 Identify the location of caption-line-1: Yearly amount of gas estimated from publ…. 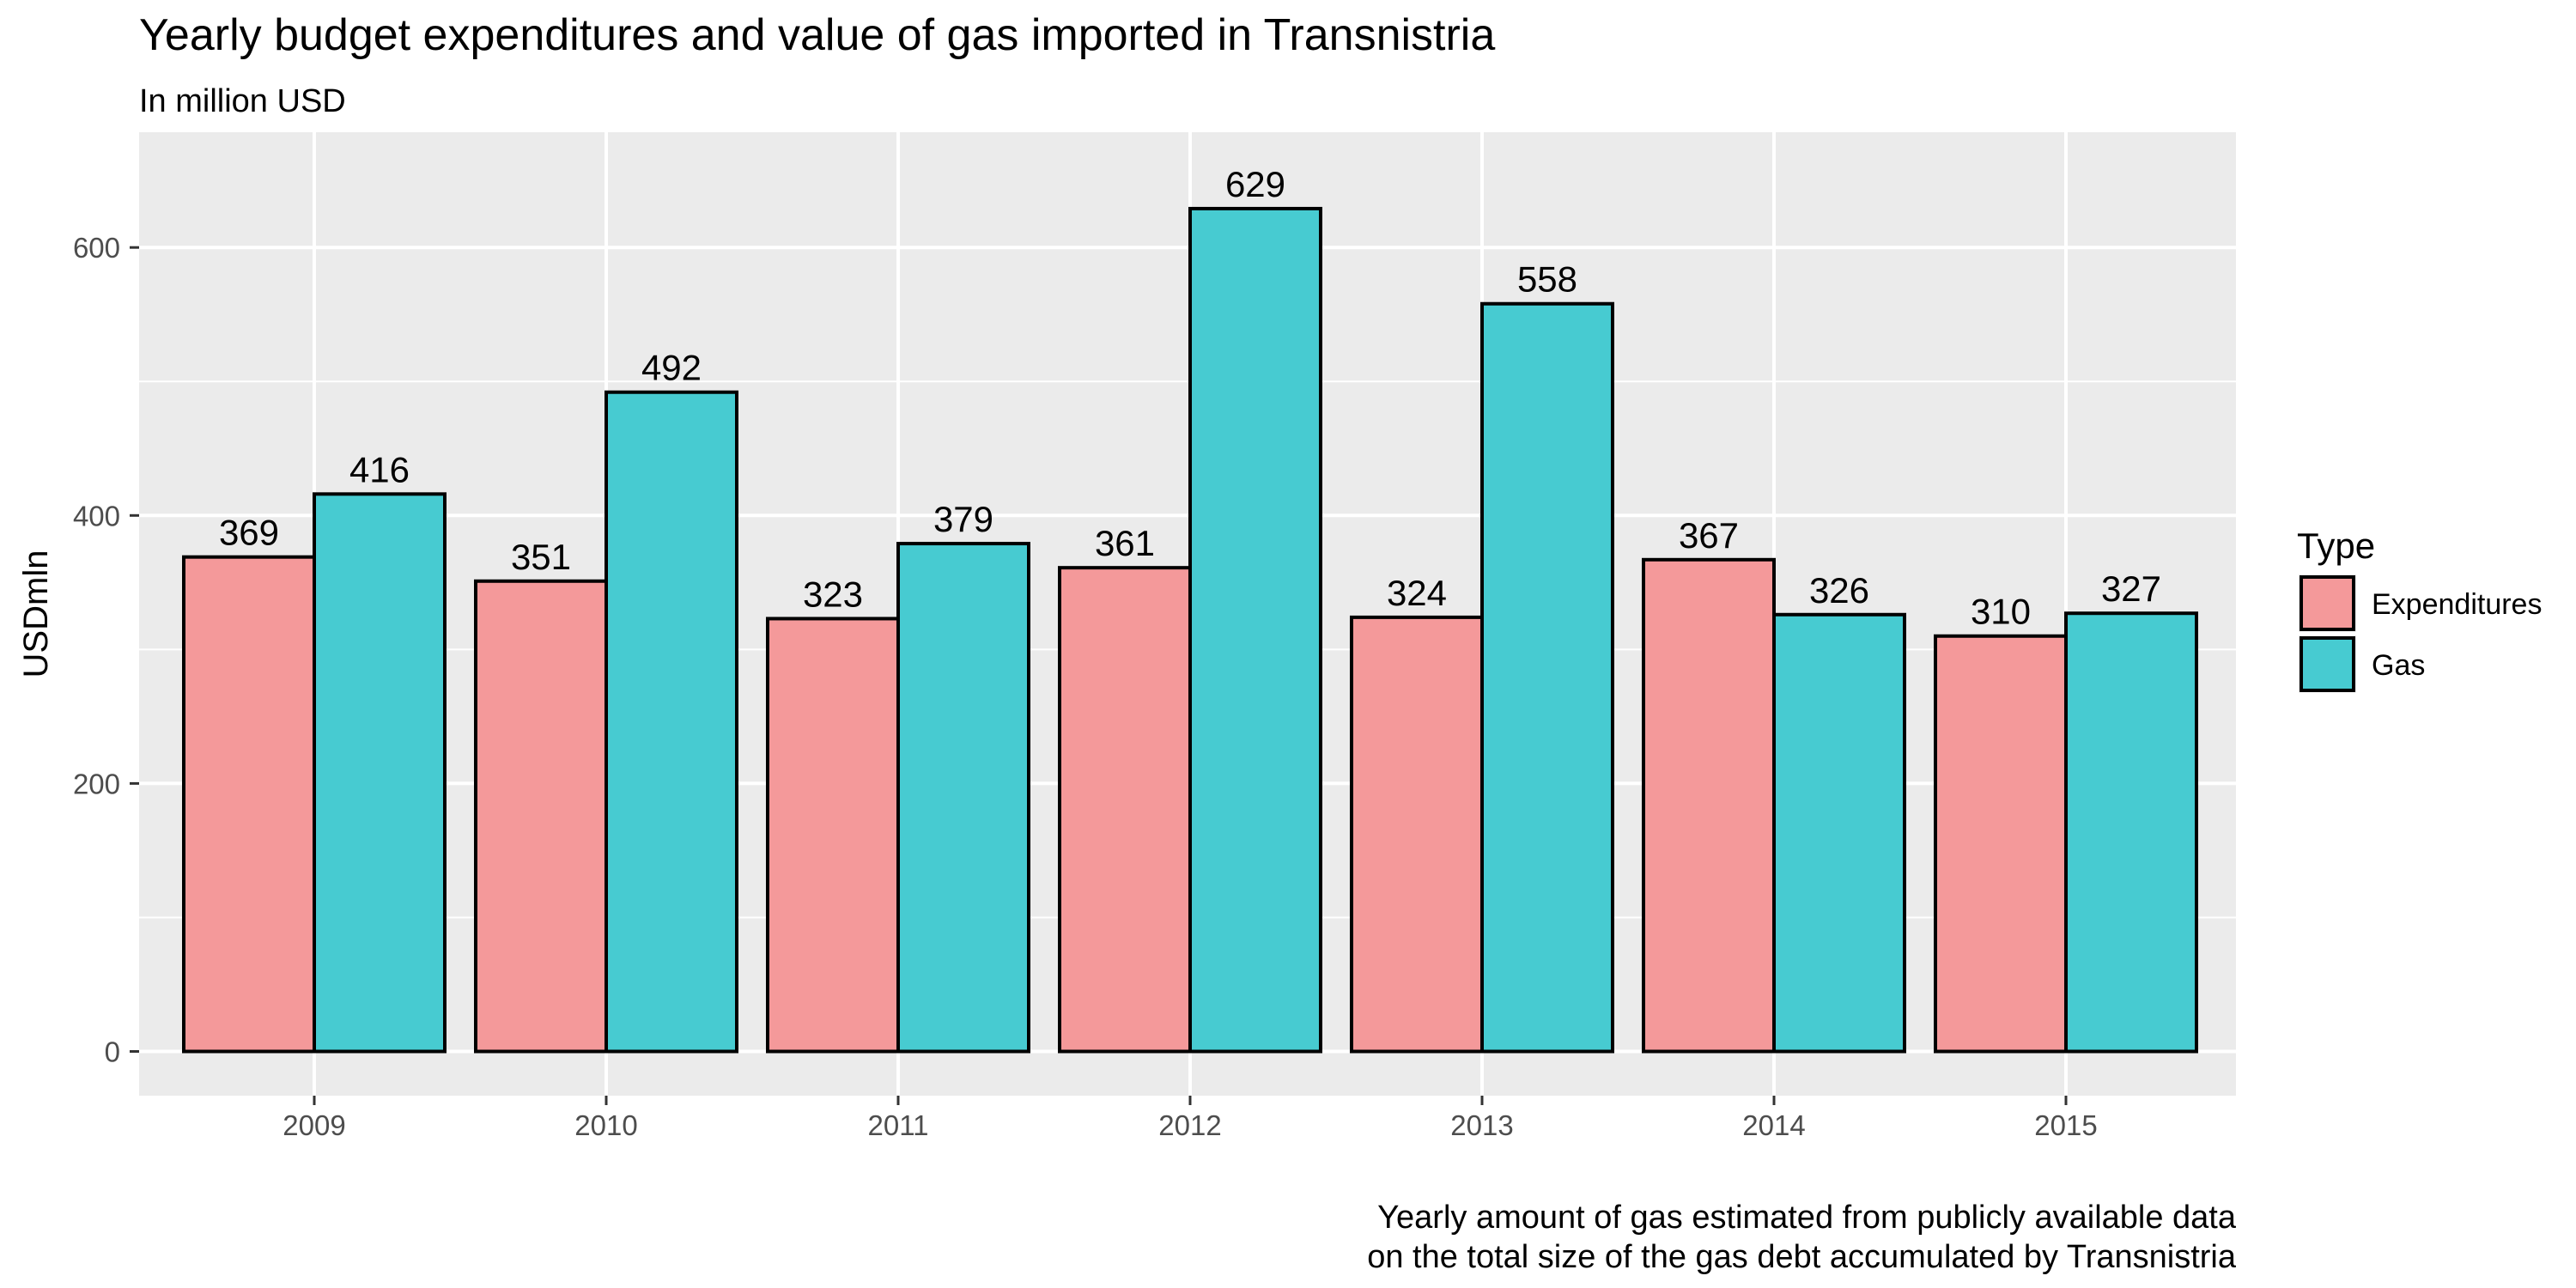
(1807, 1218).